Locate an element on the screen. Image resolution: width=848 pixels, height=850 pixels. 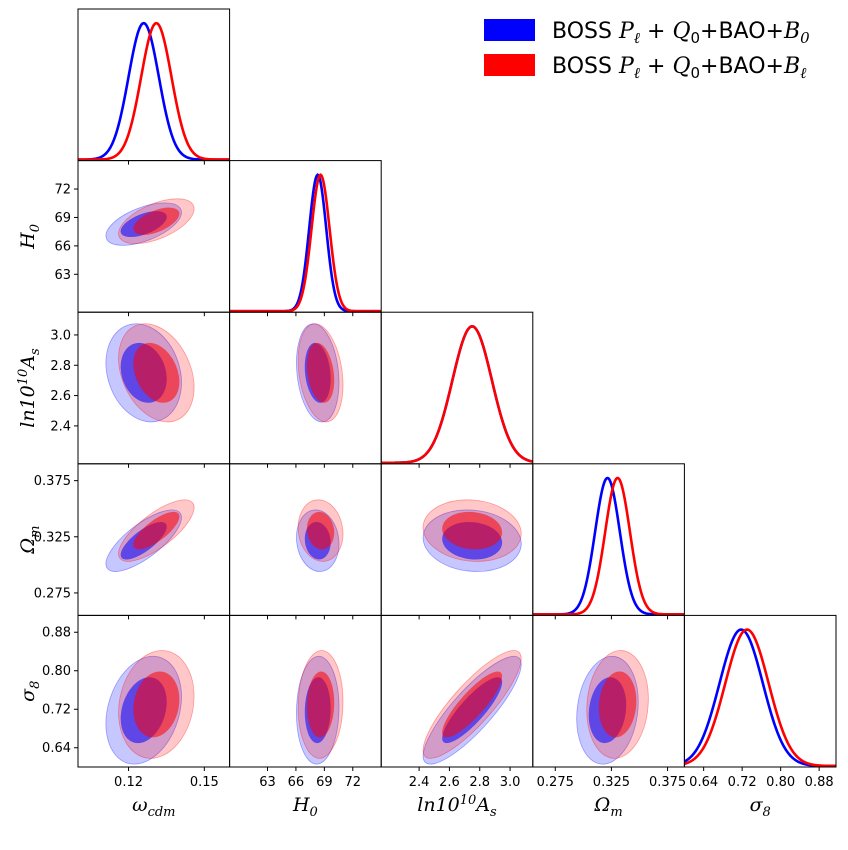
y-tick-label: 2.8 is located at coordinates (60, 366).